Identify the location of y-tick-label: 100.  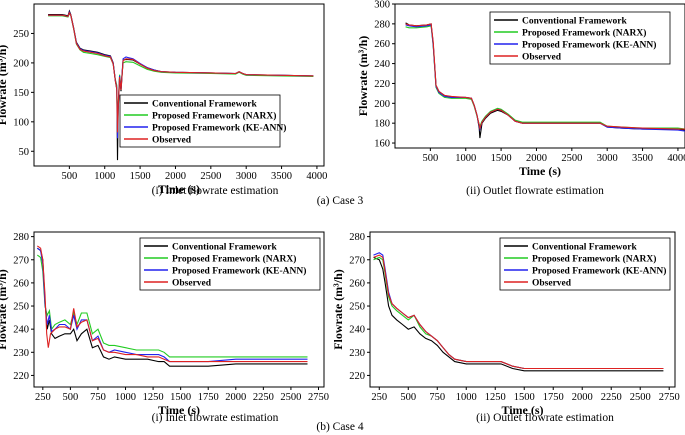
(21, 122).